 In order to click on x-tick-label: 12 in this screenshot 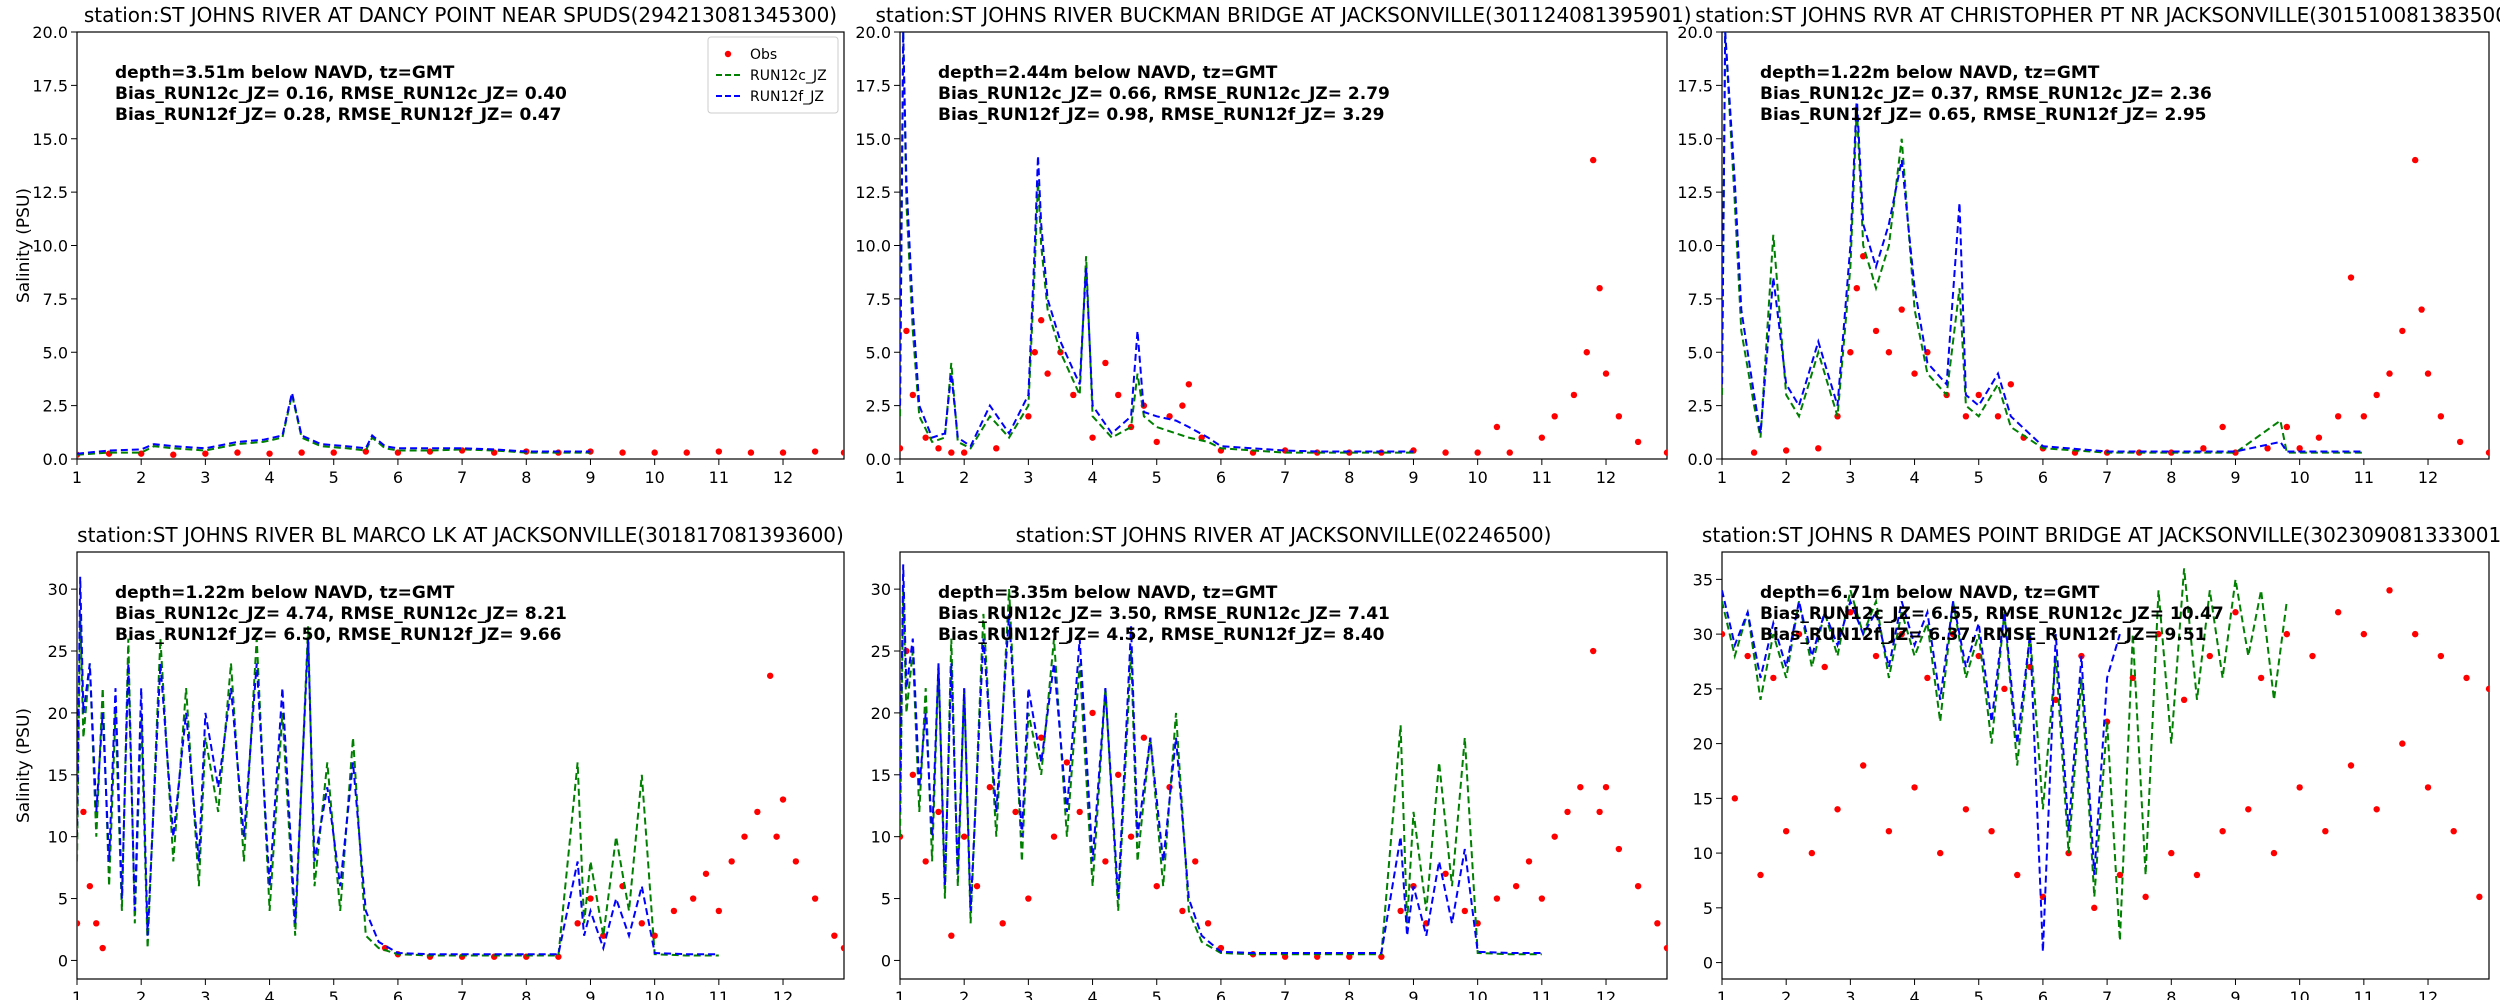, I will do `click(783, 994)`.